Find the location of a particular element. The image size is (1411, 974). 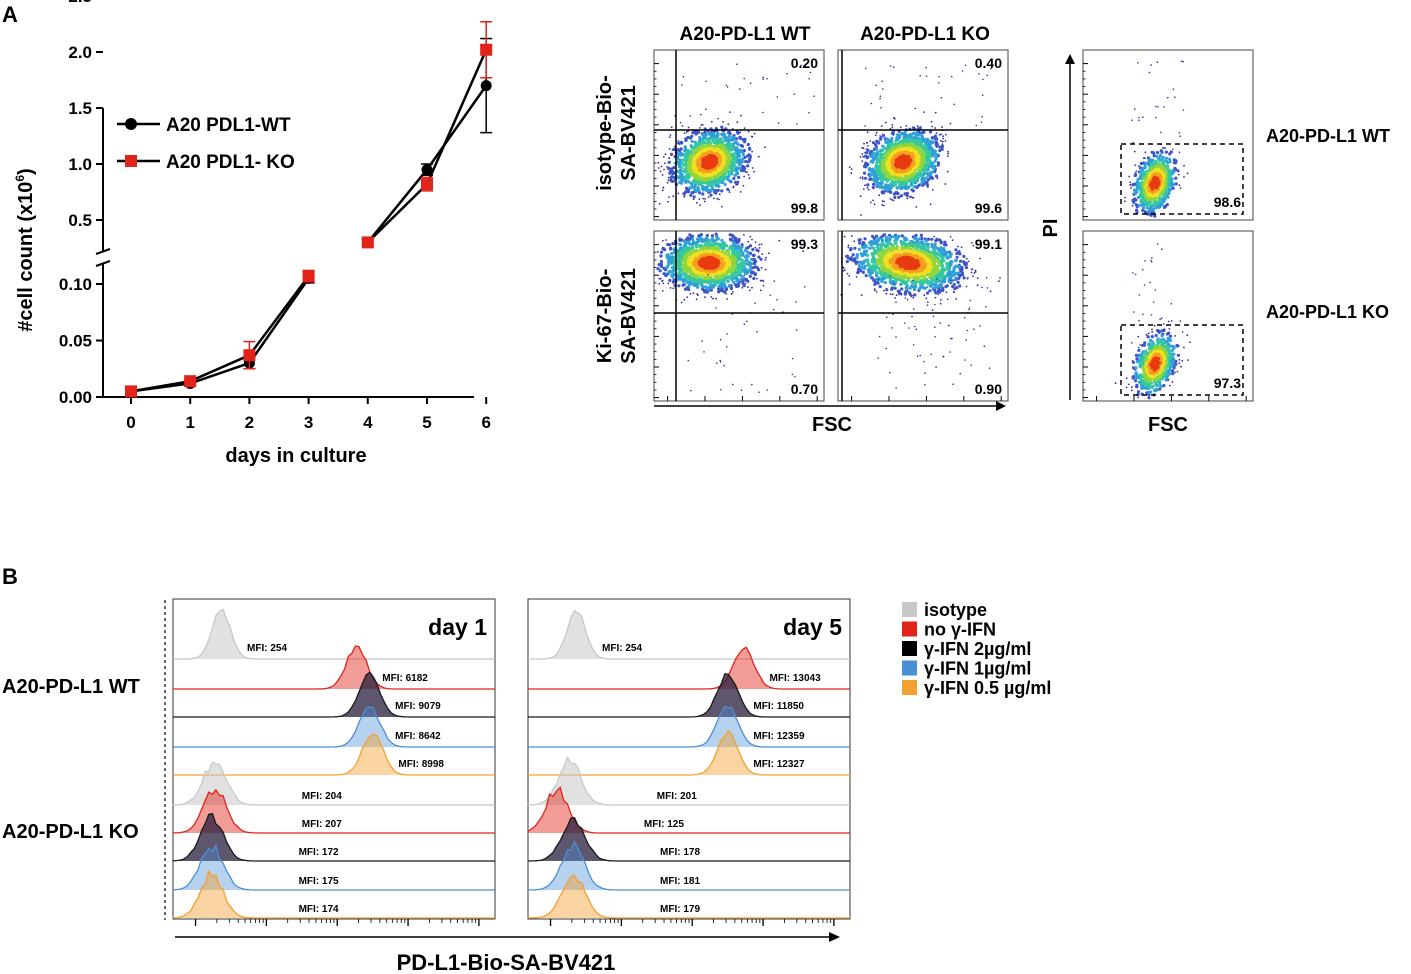

x-tick-label: 1 is located at coordinates (189, 422).